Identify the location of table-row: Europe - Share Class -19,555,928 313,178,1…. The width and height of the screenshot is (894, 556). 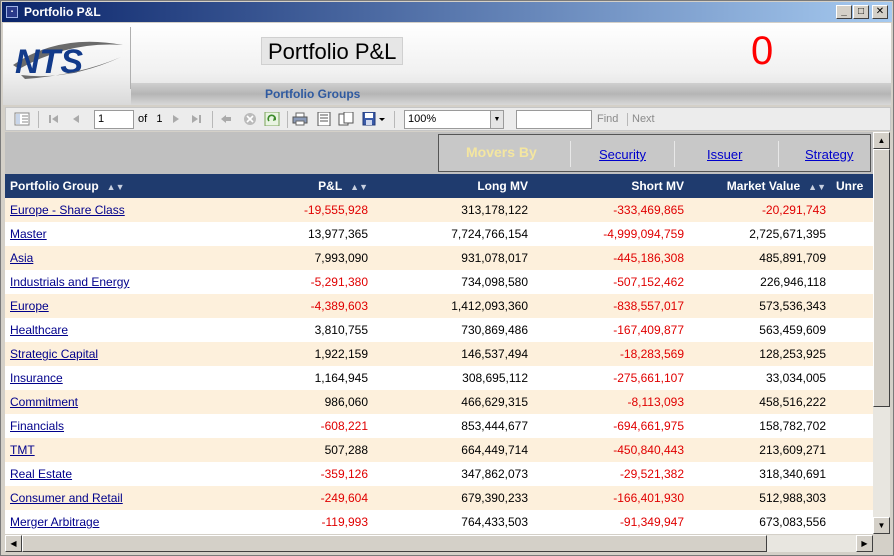
(439, 210).